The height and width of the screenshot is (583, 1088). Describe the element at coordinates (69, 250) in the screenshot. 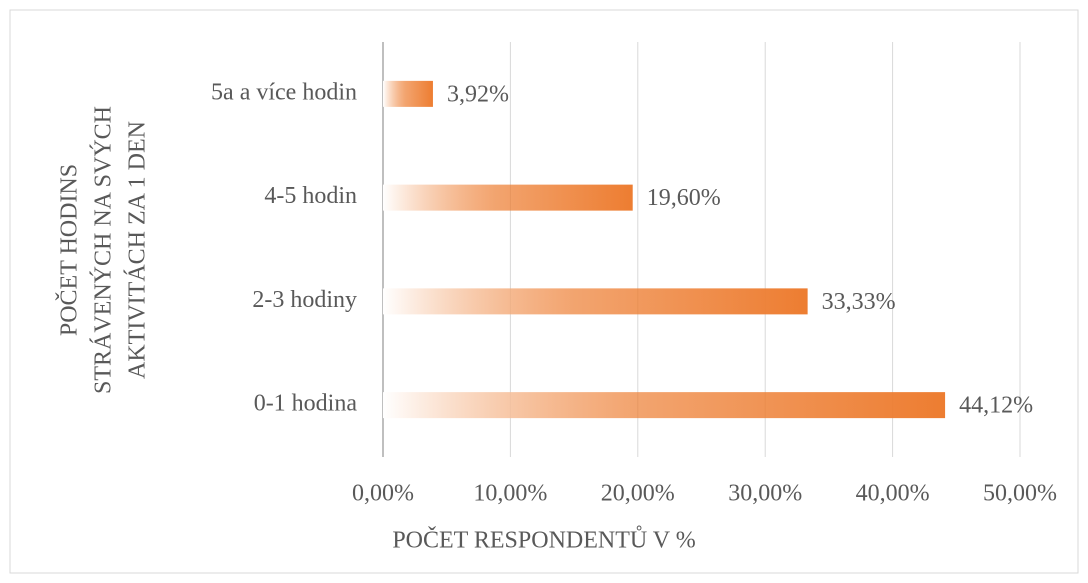

I see `y-axis-title-line: POČET HODINS` at that location.